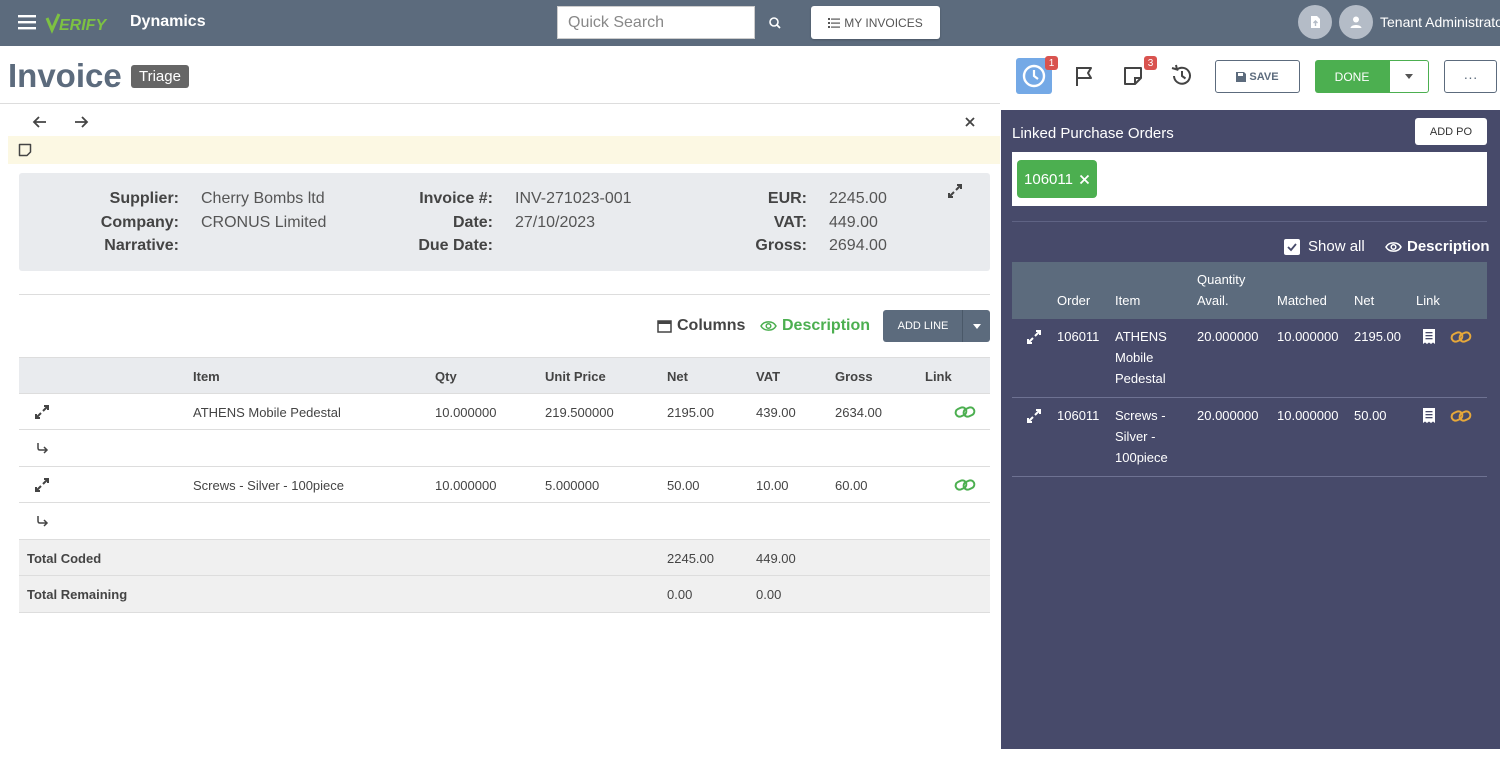 The height and width of the screenshot is (758, 1500). Describe the element at coordinates (504, 557) in the screenshot. I see `total-coded-row: Total Coded 2245.00 449.00` at that location.